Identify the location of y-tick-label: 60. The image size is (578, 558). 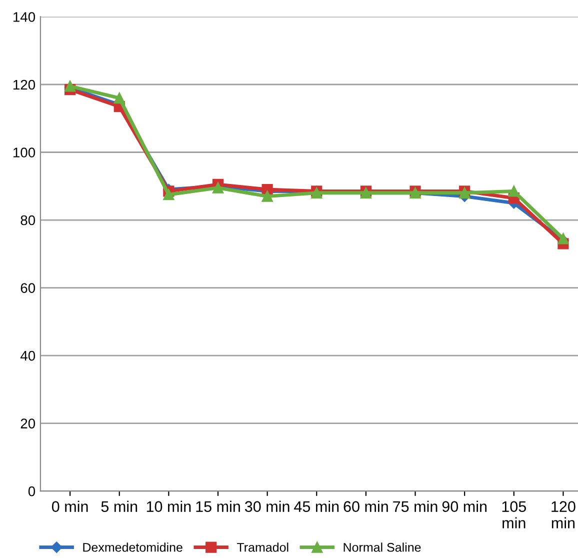
(28, 288).